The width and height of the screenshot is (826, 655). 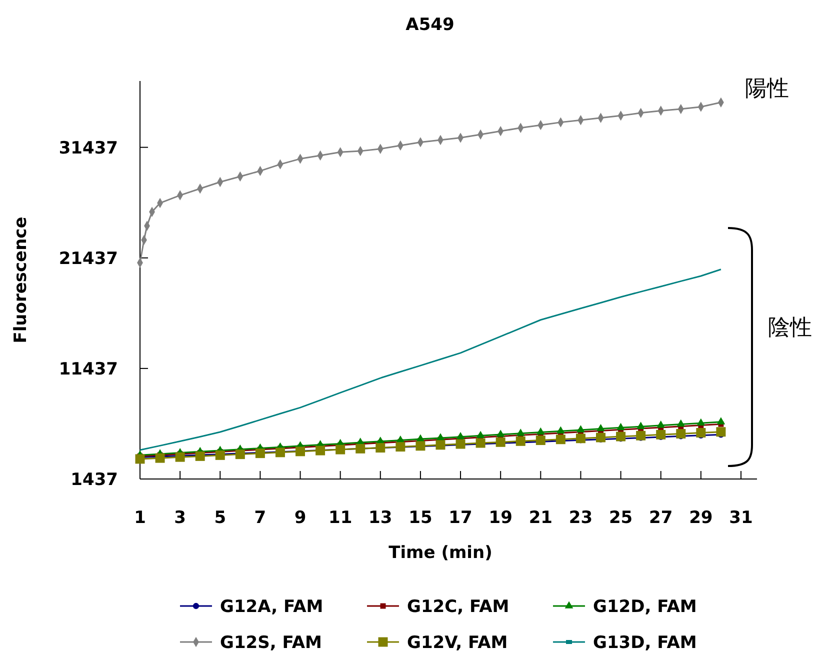 What do you see at coordinates (540, 518) in the screenshot?
I see `x-tick-label: 21` at bounding box center [540, 518].